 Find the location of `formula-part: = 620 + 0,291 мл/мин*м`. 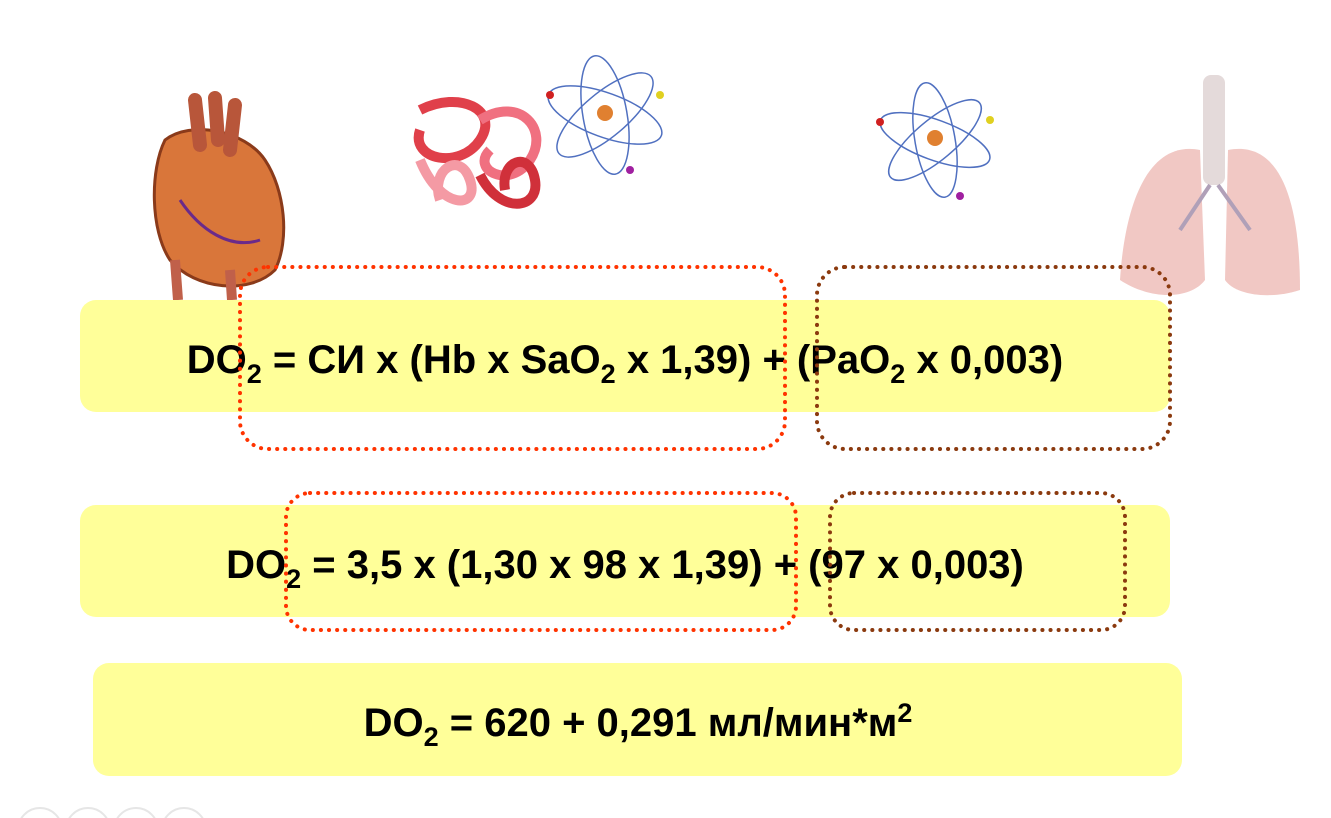

formula-part: = 620 + 0,291 мл/мин*м is located at coordinates (668, 723).